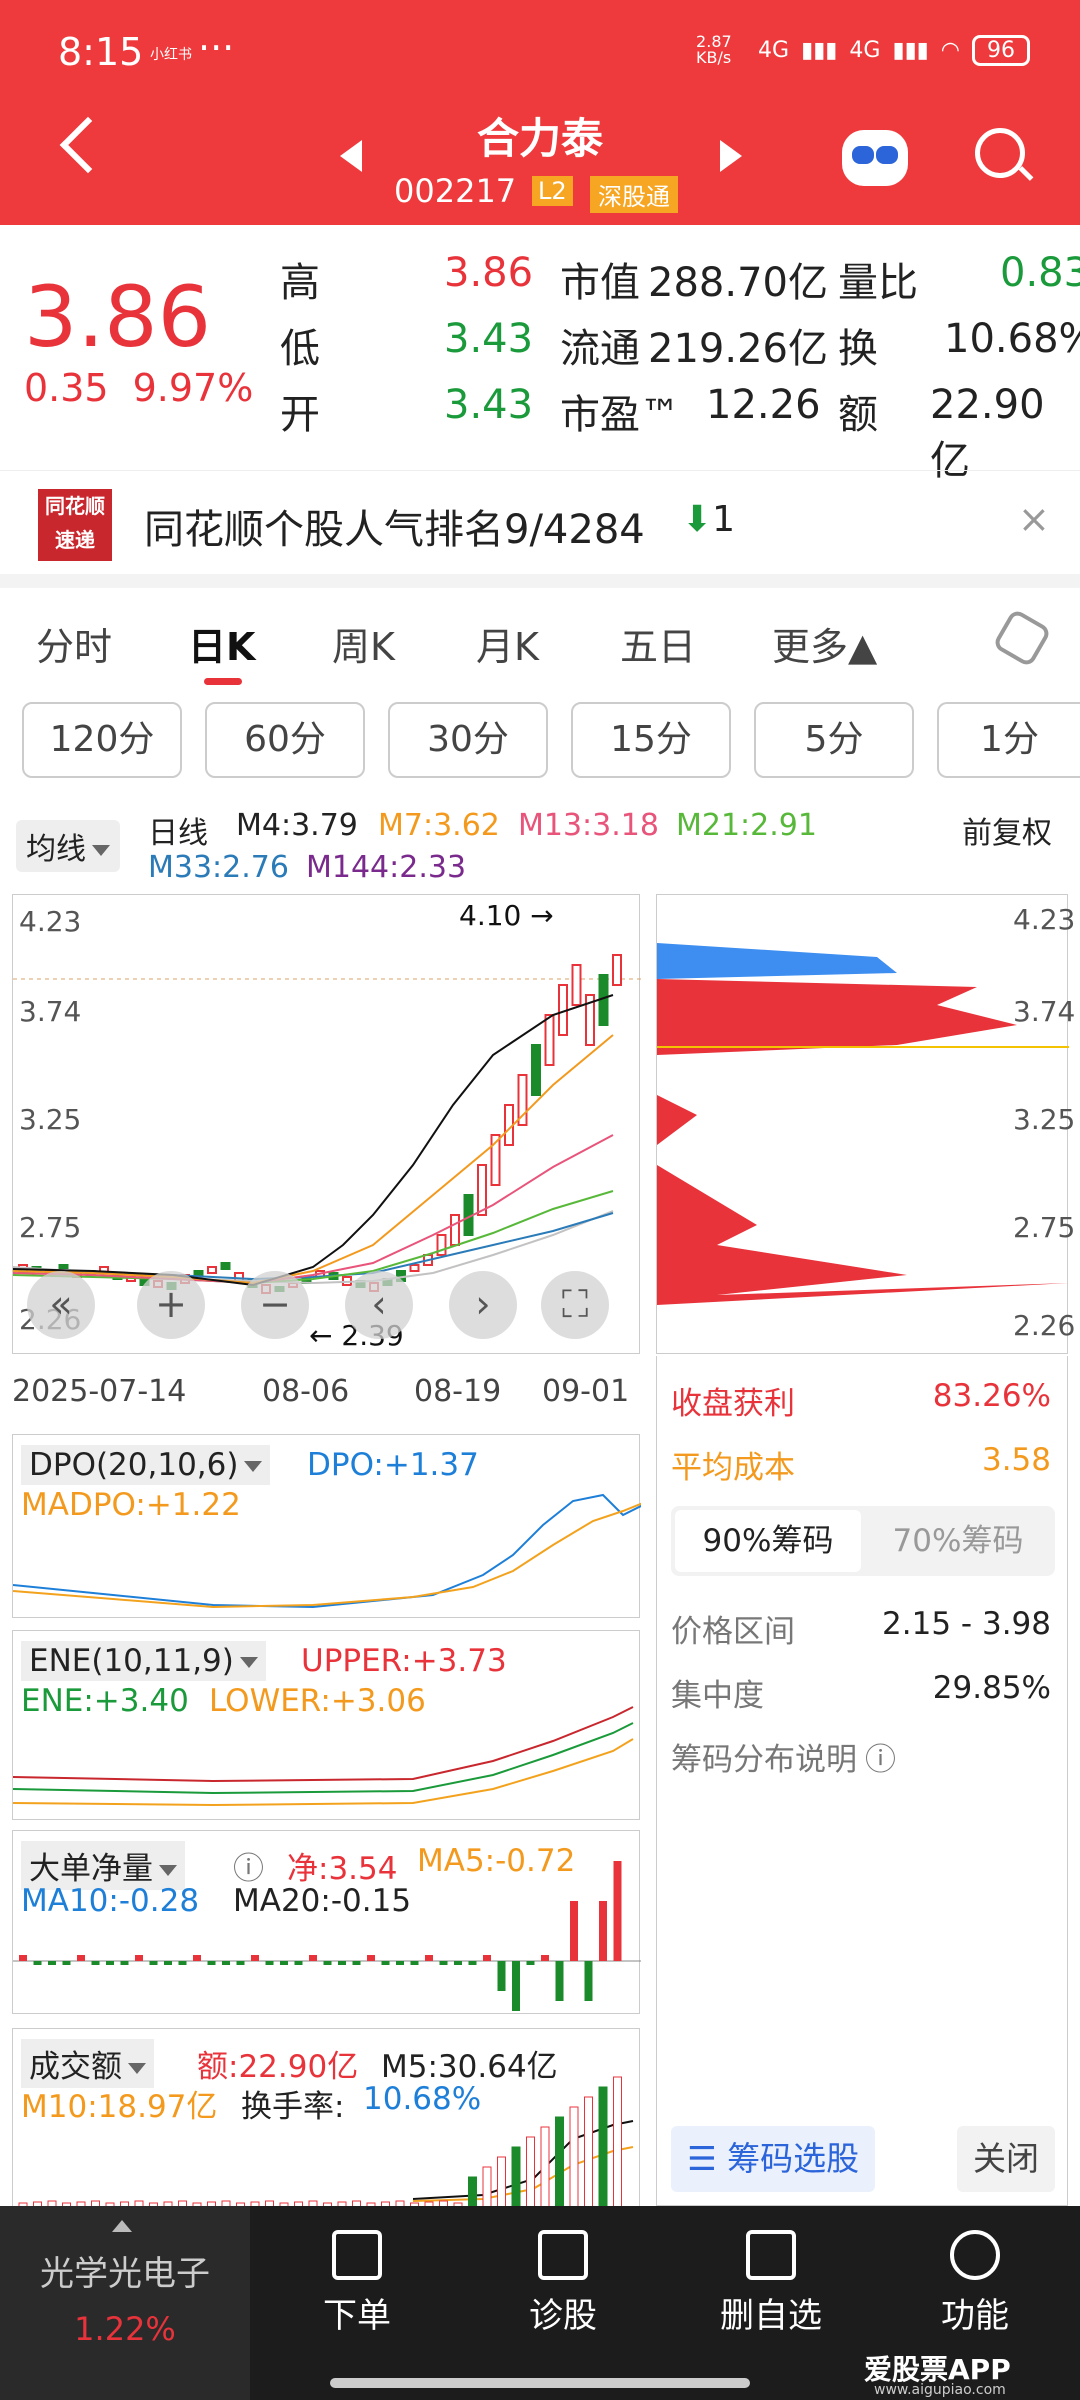  Describe the element at coordinates (171, 1305) in the screenshot. I see `zoom-in-icon: +` at that location.